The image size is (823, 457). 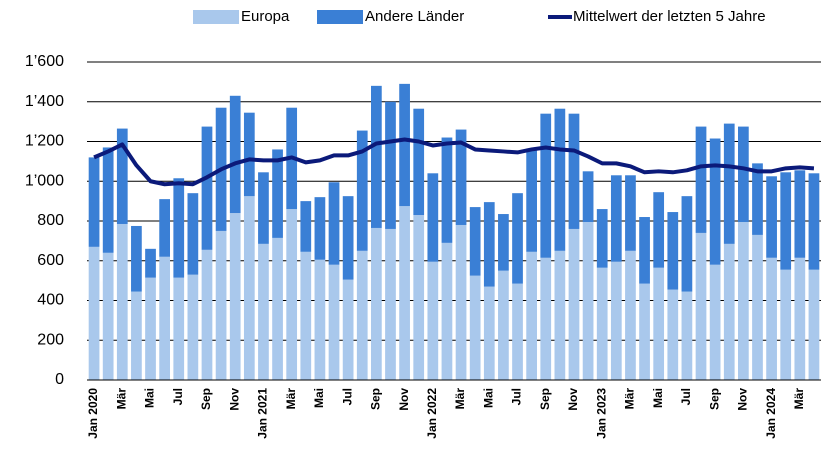 I want to click on legend-label: Andere Länder, so click(x=414, y=16).